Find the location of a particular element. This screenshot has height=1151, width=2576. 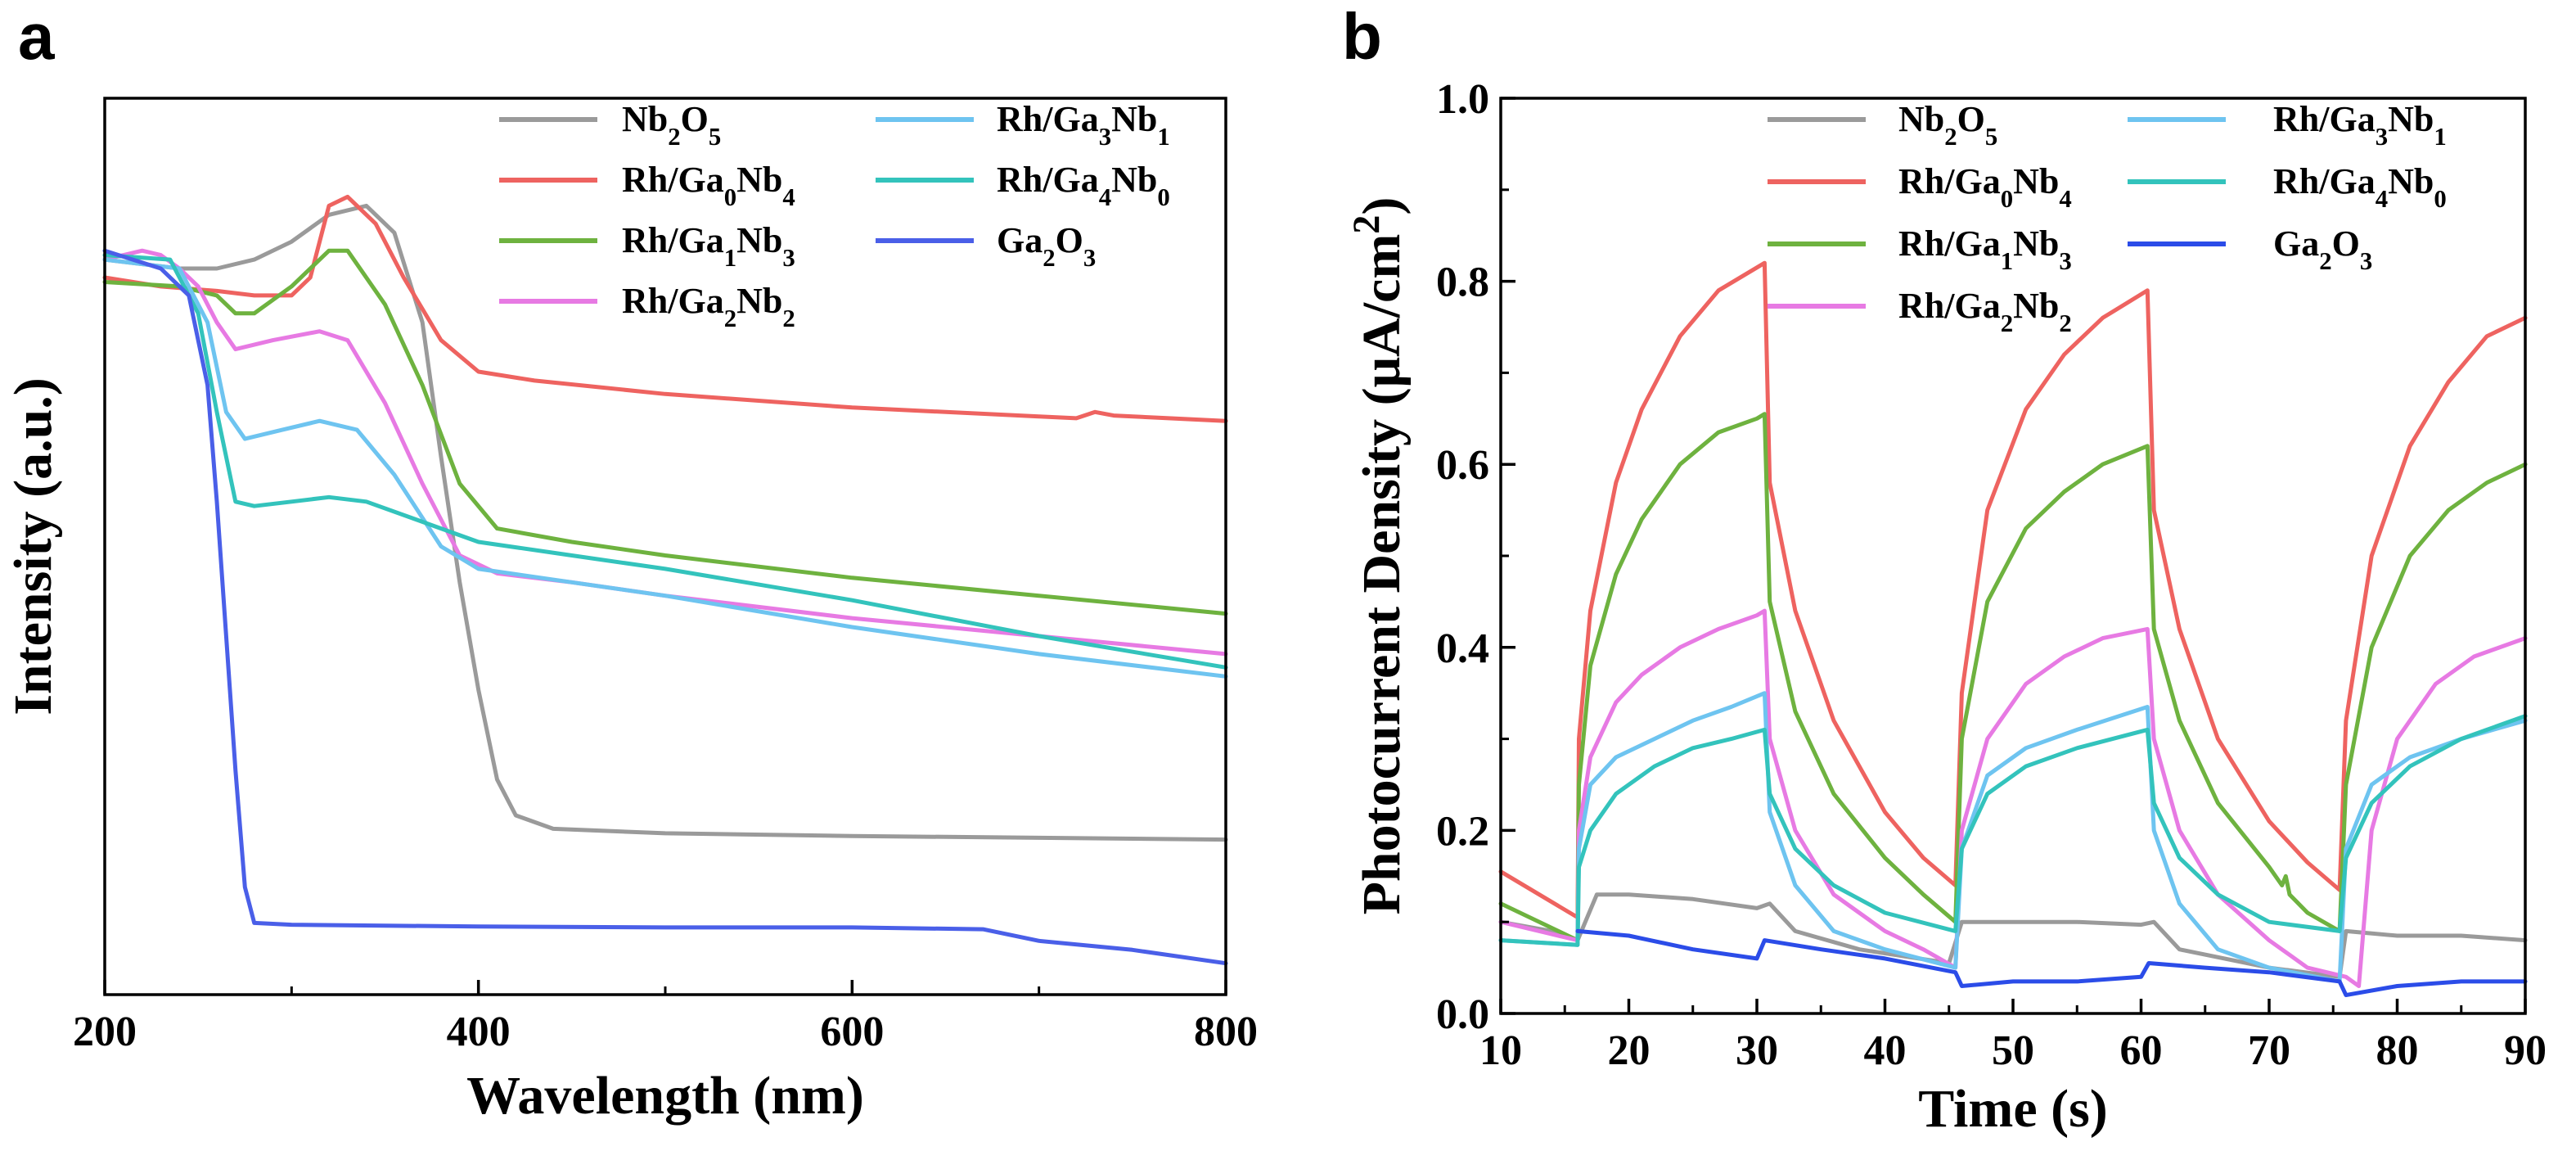

x-tick-label: 10 is located at coordinates (1500, 1050).